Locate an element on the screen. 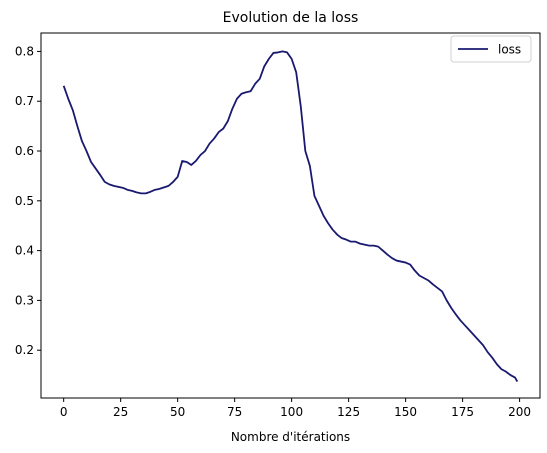  y-tick-label: 0.4 is located at coordinates (24, 251).